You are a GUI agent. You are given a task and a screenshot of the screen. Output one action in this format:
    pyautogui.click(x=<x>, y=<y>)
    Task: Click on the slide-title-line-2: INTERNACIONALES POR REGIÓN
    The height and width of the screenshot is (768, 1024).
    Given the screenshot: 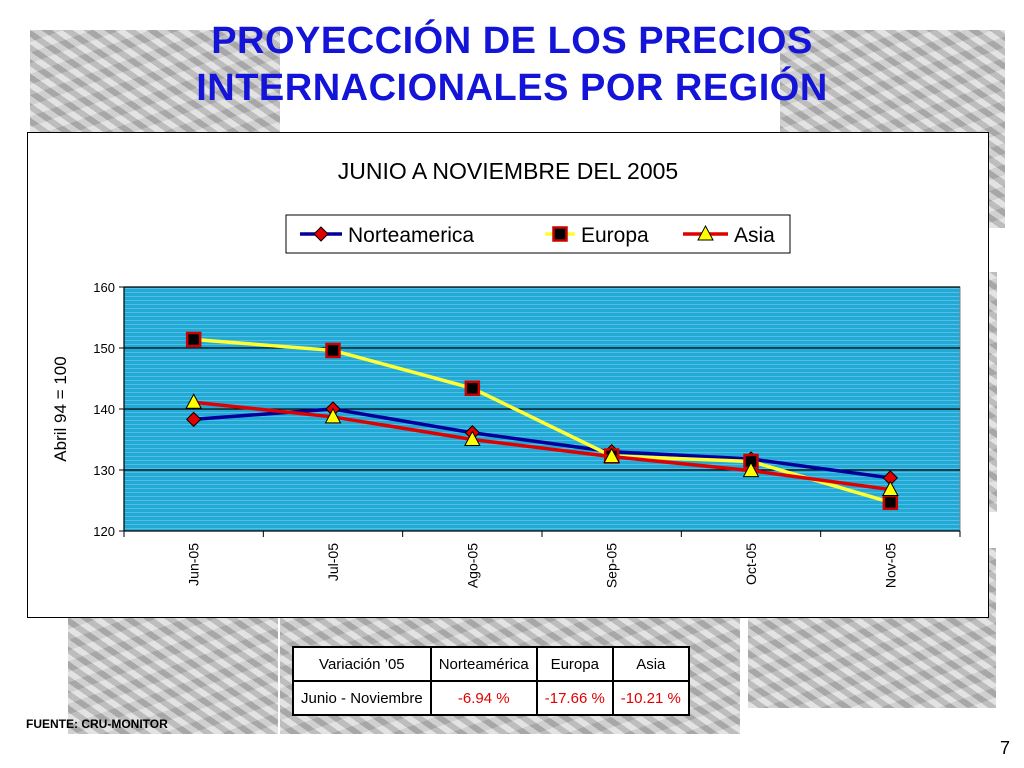 What is the action you would take?
    pyautogui.click(x=512, y=88)
    